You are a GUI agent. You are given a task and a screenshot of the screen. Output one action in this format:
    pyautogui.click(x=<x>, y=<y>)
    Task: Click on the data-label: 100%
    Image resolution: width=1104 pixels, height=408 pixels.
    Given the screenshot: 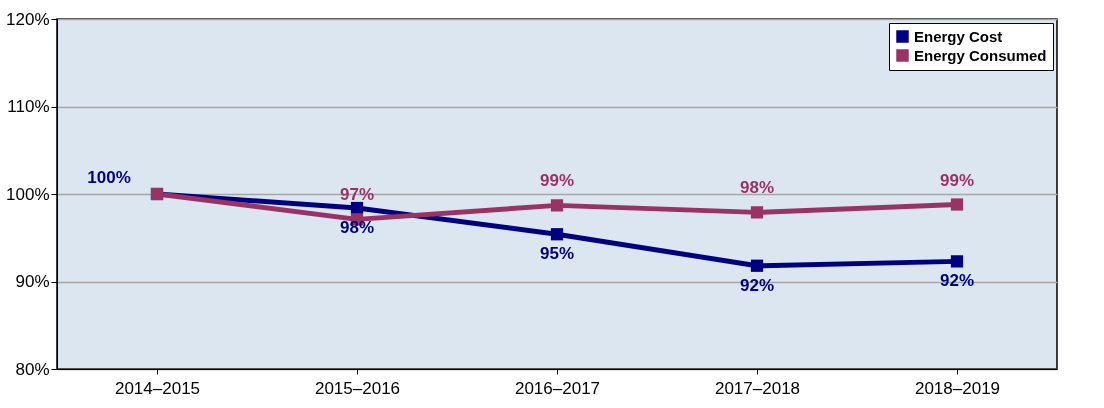 What is the action you would take?
    pyautogui.click(x=109, y=177)
    